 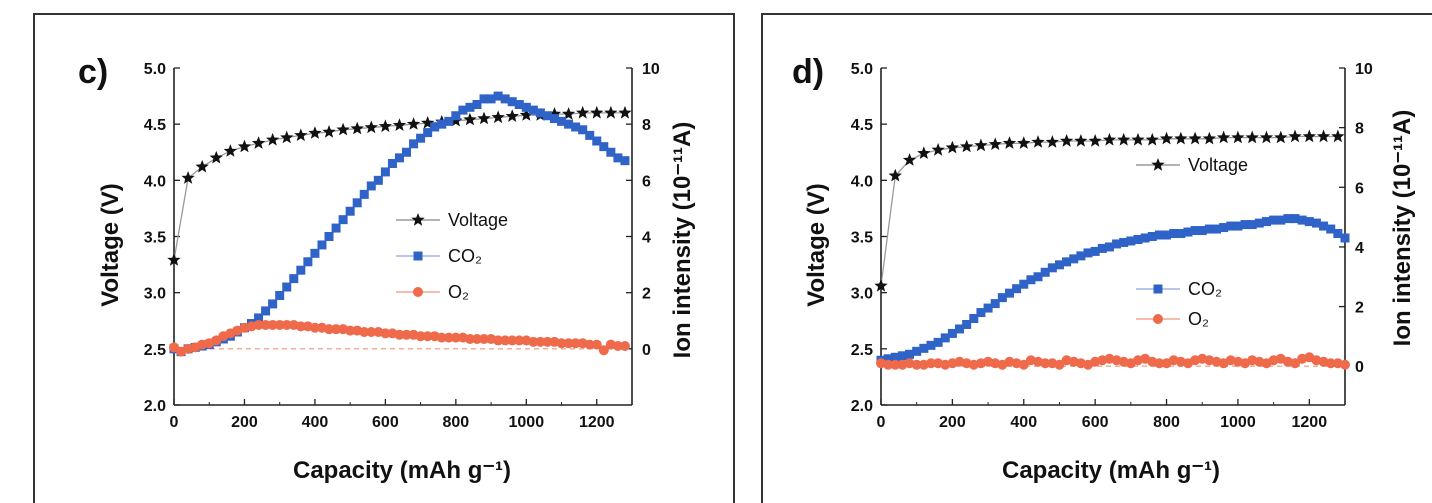 What do you see at coordinates (458, 292) in the screenshot?
I see `panel-c-legend-o2-label: O₂` at bounding box center [458, 292].